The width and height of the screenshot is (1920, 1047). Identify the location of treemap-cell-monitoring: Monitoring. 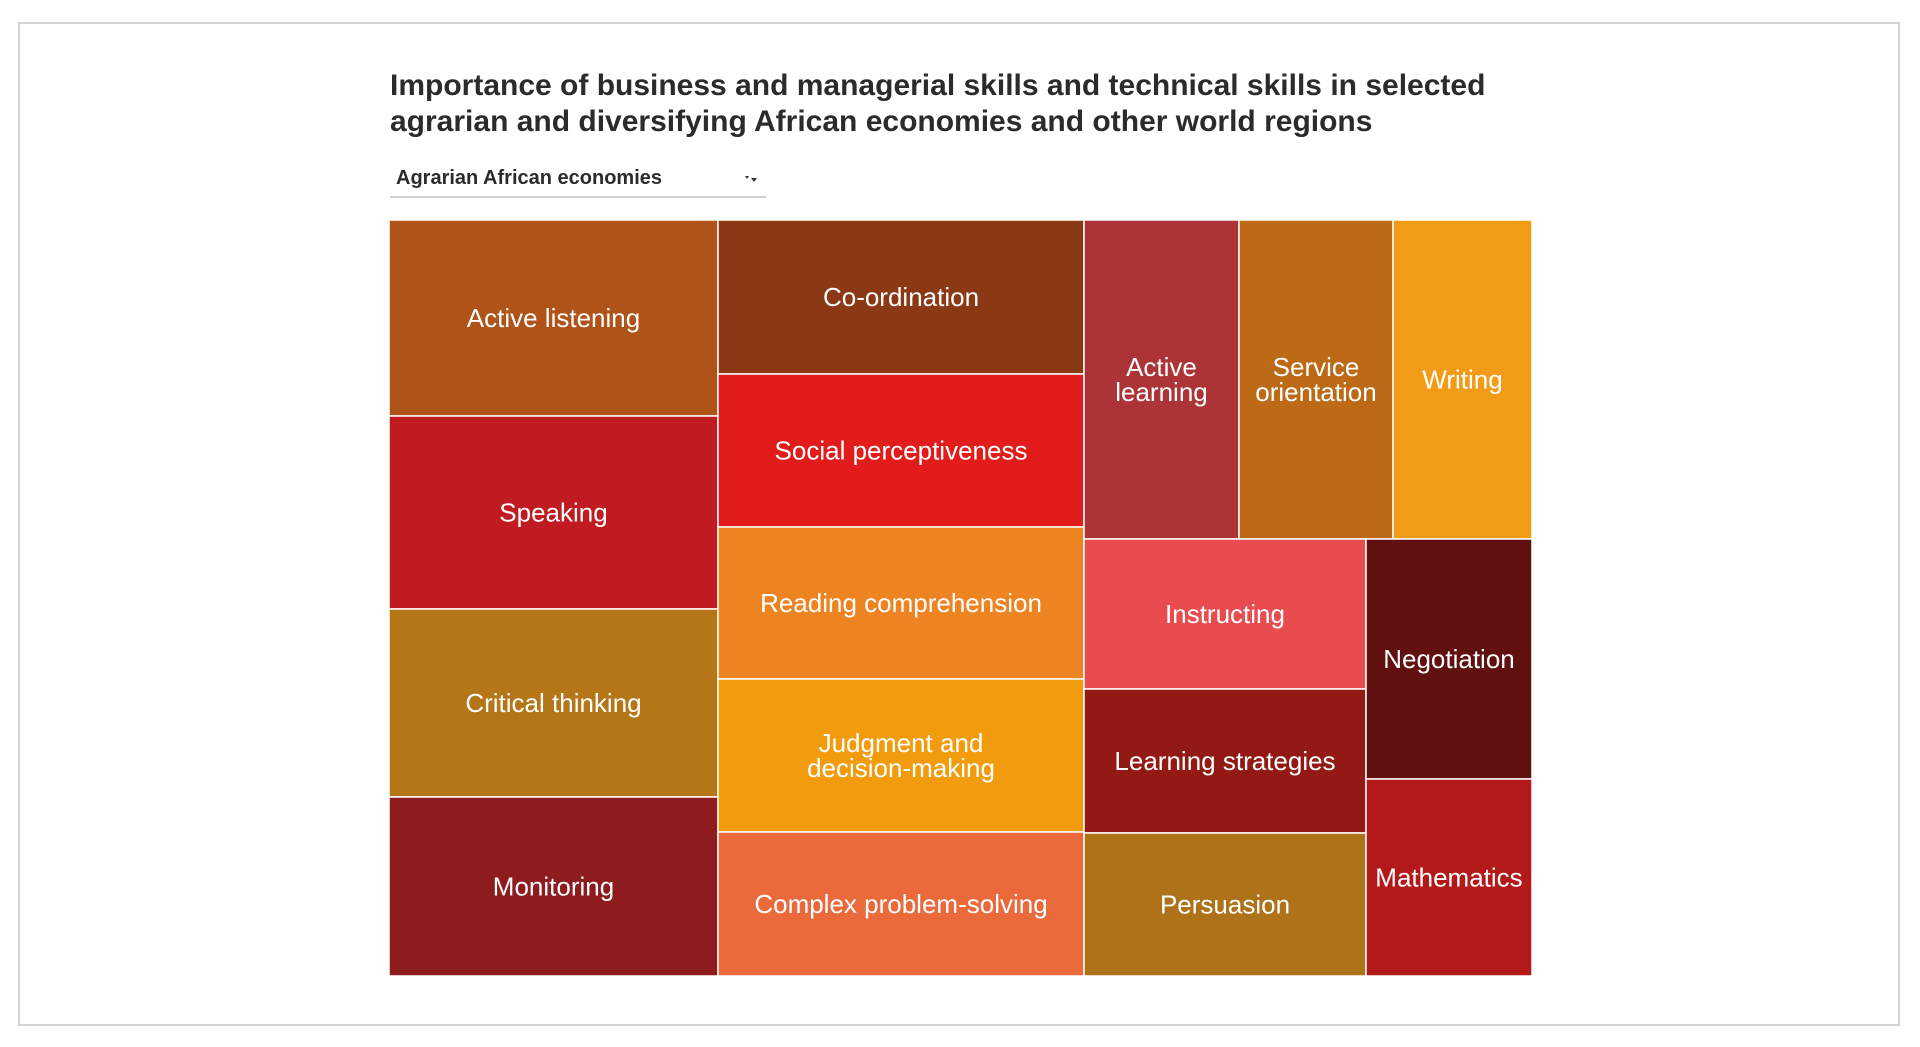
(554, 886).